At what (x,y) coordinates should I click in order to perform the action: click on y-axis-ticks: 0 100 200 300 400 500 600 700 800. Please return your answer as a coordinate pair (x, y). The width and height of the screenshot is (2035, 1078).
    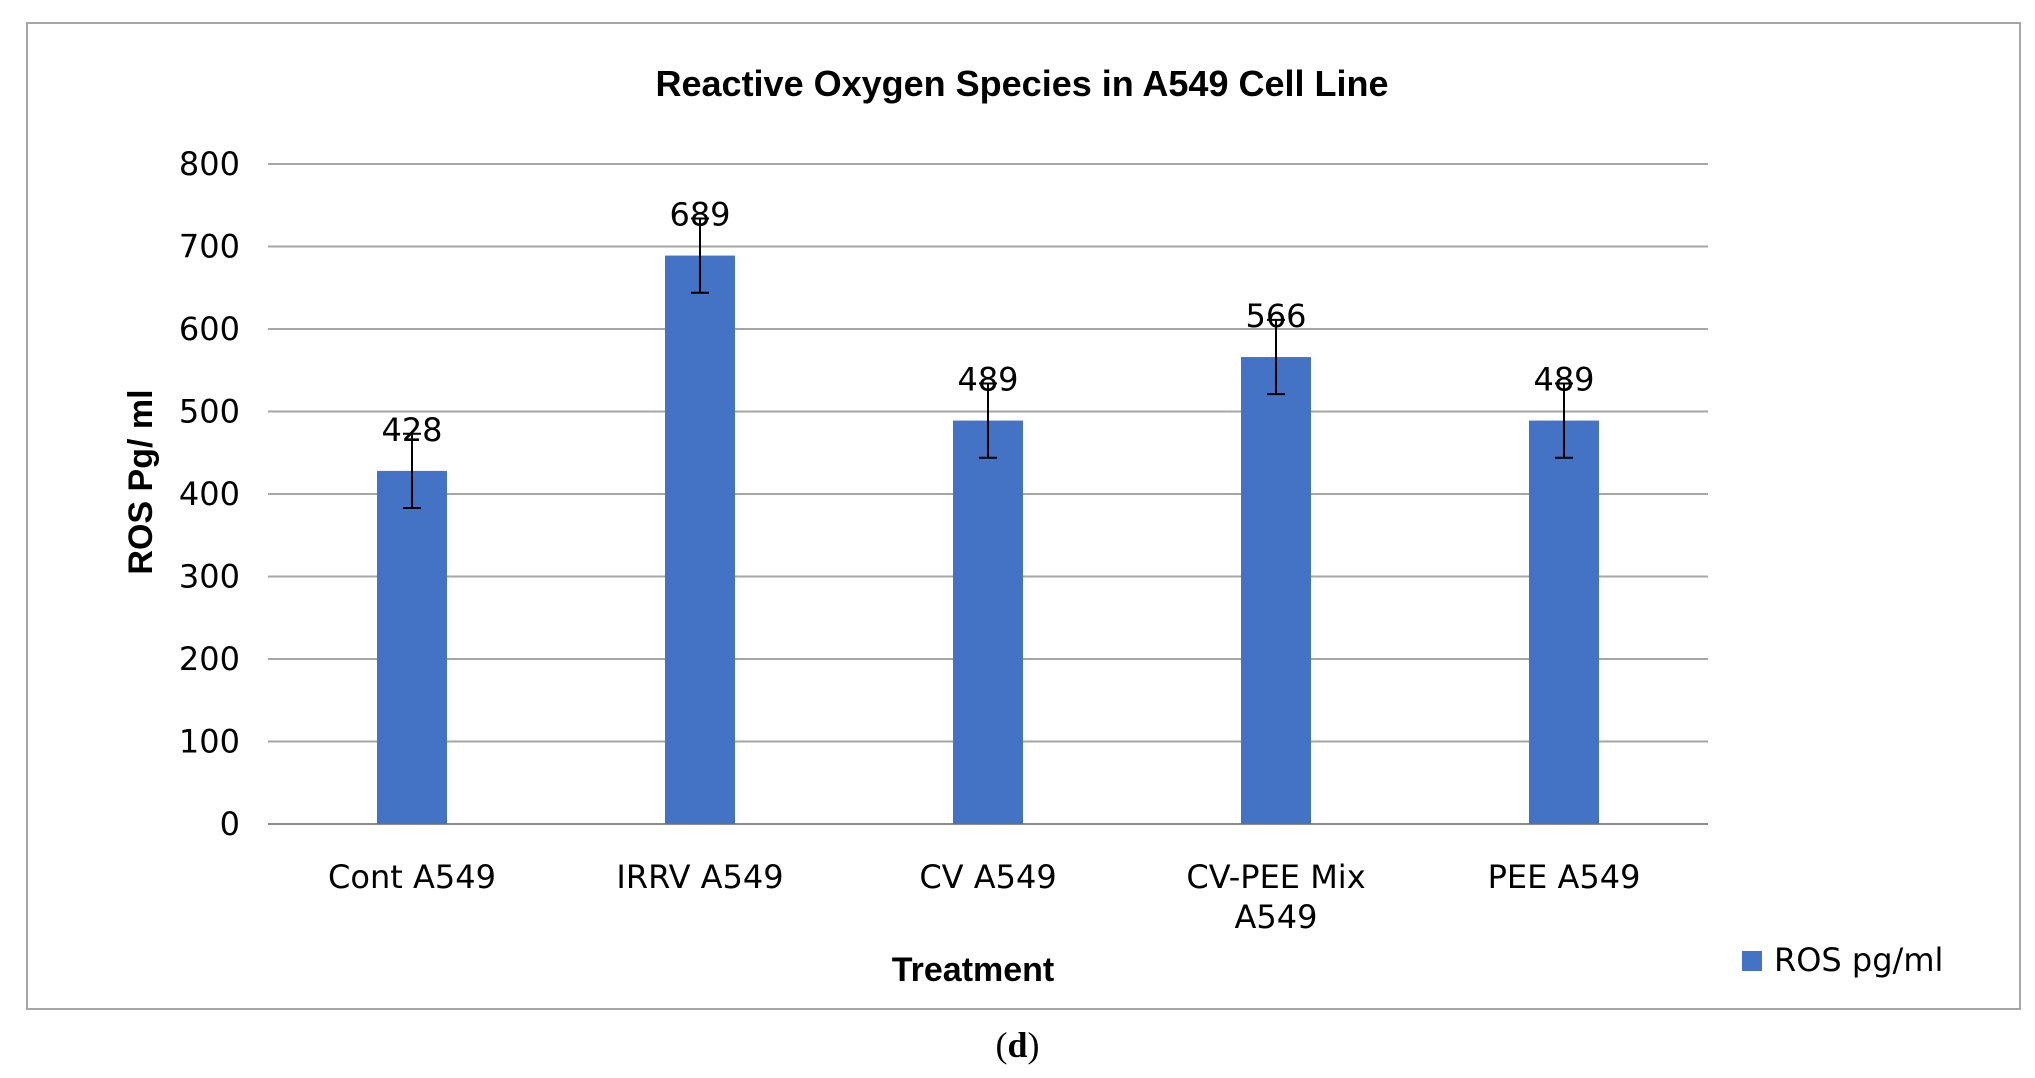
    Looking at the image, I should click on (209, 494).